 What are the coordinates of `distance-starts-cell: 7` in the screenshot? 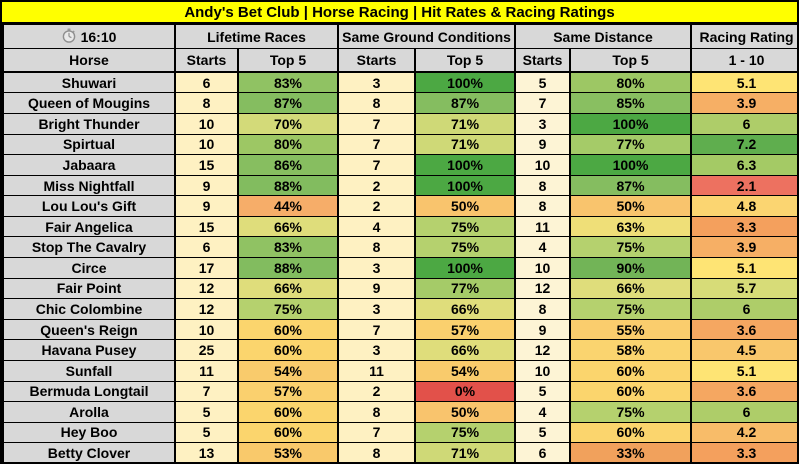 It's located at (543, 103).